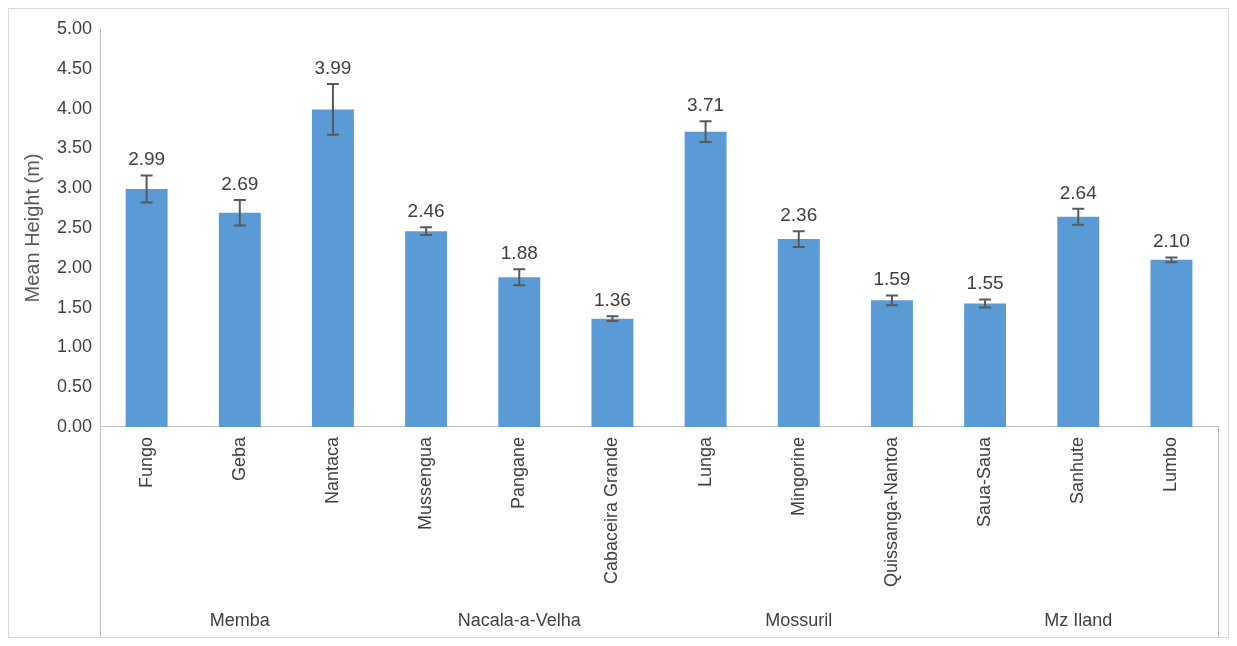 This screenshot has height=646, width=1237. Describe the element at coordinates (74, 306) in the screenshot. I see `y-tick-label: 1.50` at that location.